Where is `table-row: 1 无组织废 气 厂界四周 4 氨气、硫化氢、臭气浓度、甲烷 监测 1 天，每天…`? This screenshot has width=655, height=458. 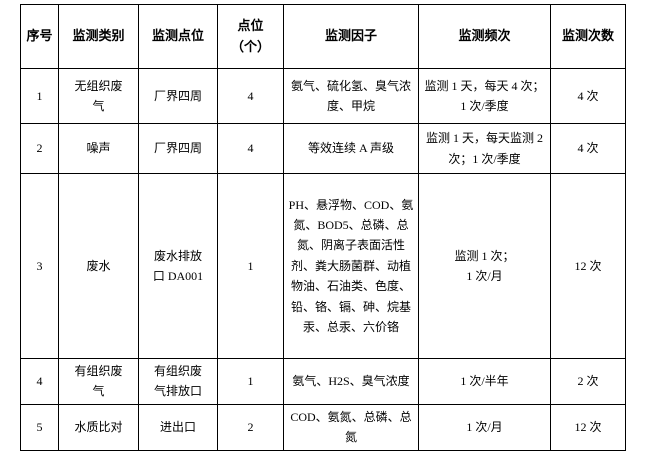
table-row: 1 无组织废 气 厂界四周 4 氨气、硫化氢、臭气浓度、甲烷 监测 1 天，每天… is located at coordinates (323, 96).